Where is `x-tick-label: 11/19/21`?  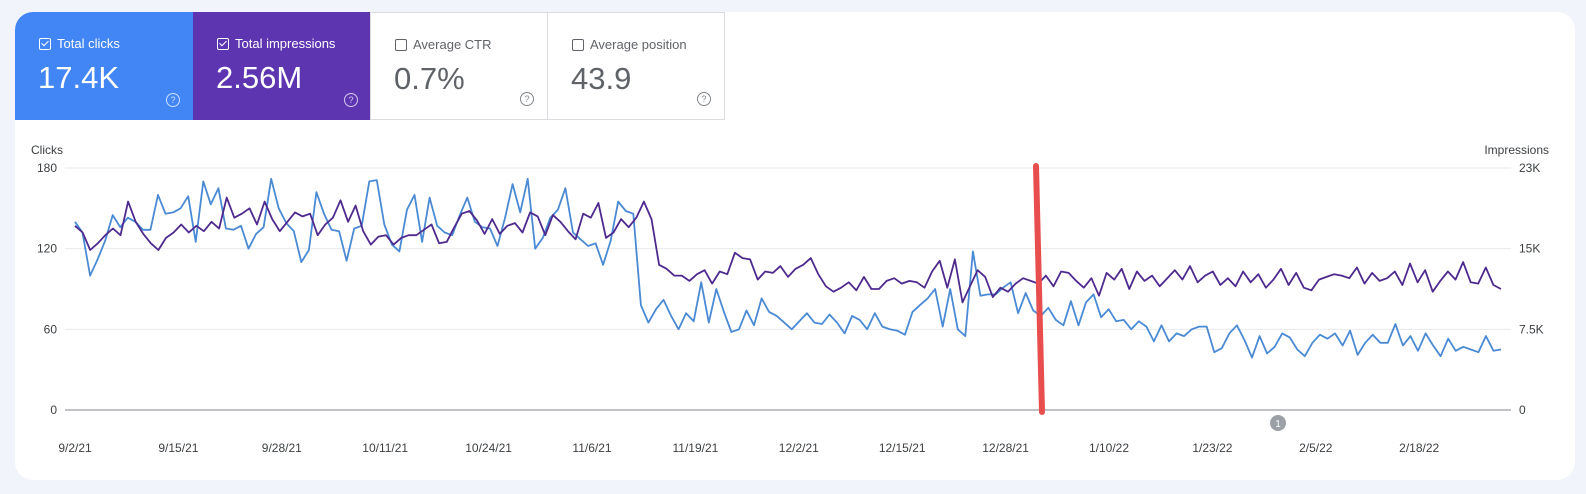 x-tick-label: 11/19/21 is located at coordinates (695, 448).